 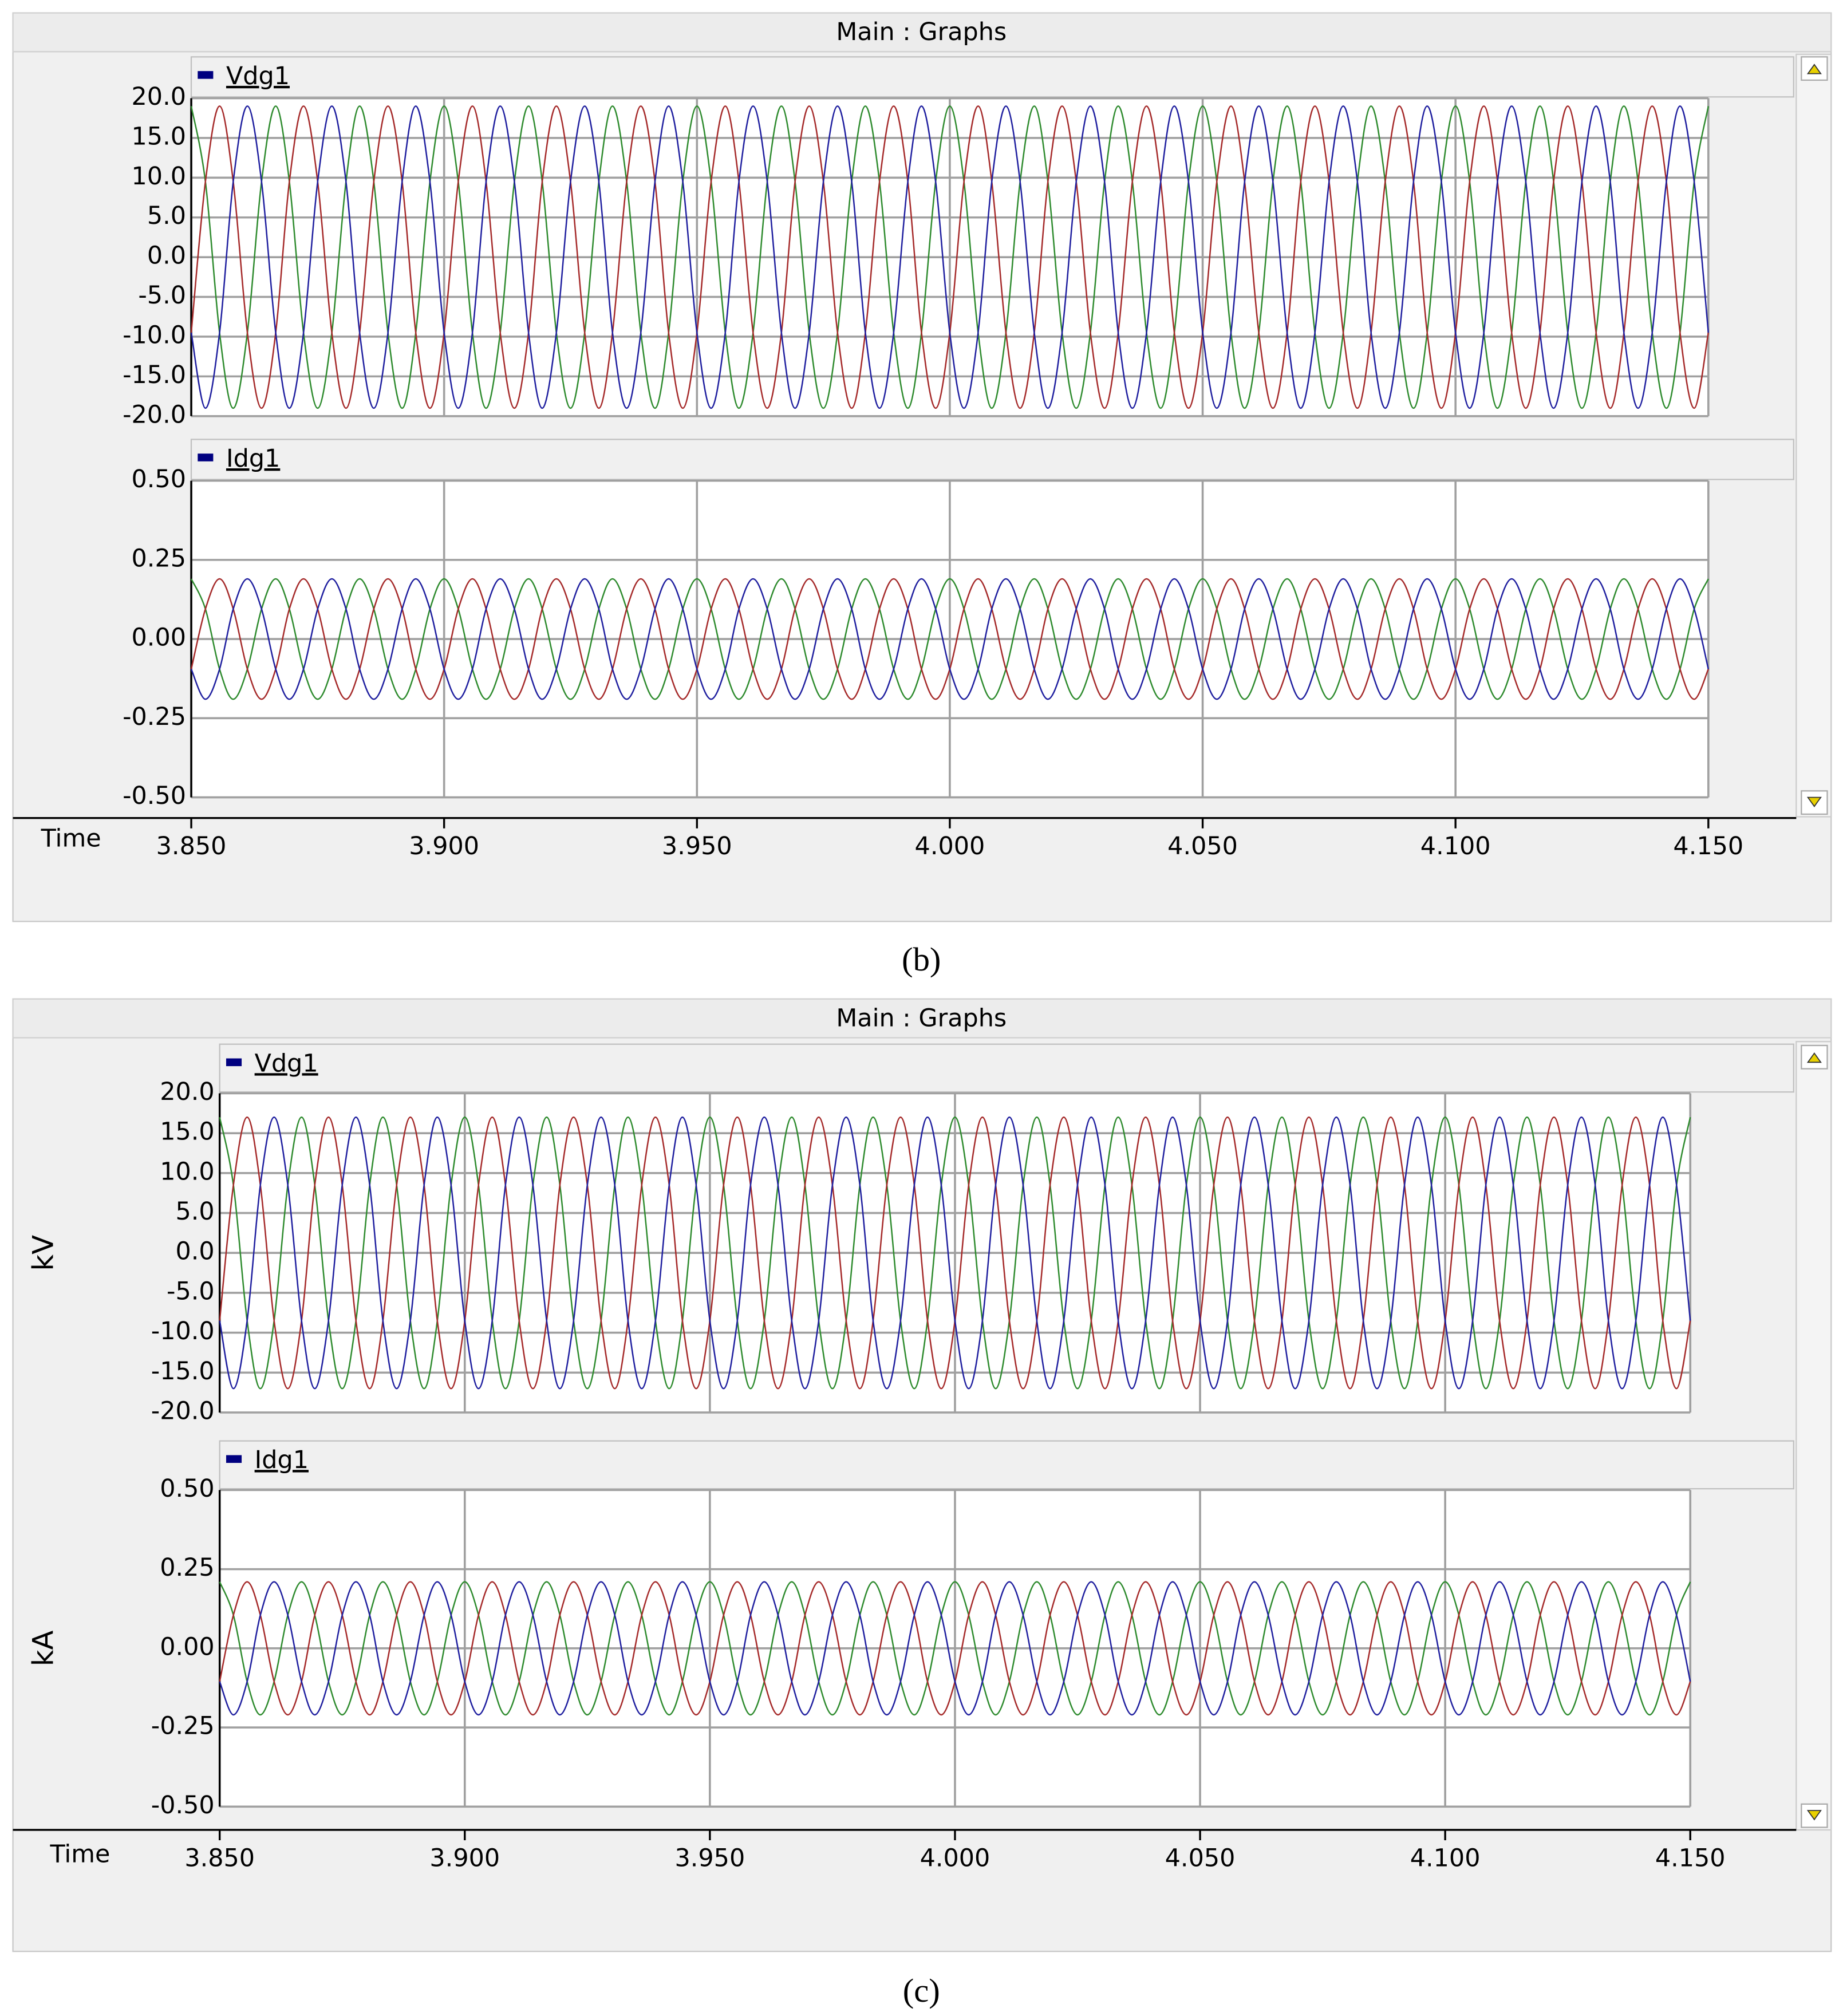 What do you see at coordinates (922, 959) in the screenshot?
I see `caption: (b)` at bounding box center [922, 959].